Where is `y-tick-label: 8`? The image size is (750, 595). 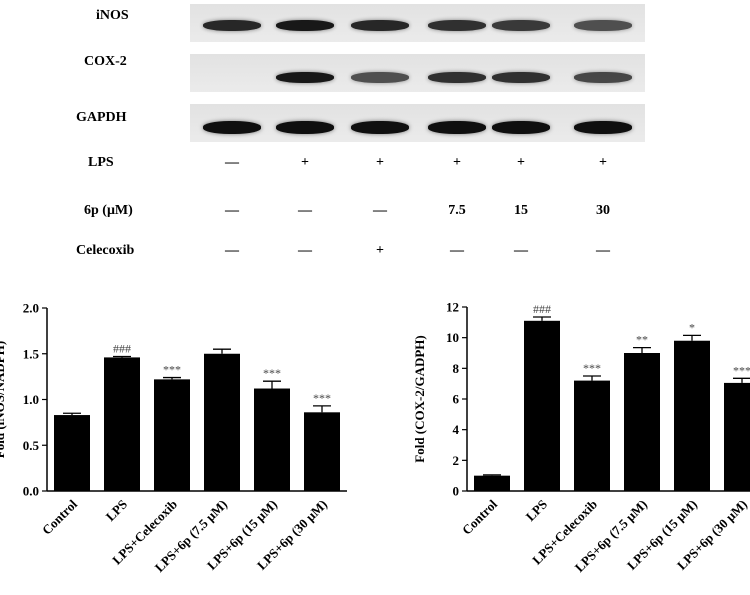
y-tick-label: 8 is located at coordinates (456, 368).